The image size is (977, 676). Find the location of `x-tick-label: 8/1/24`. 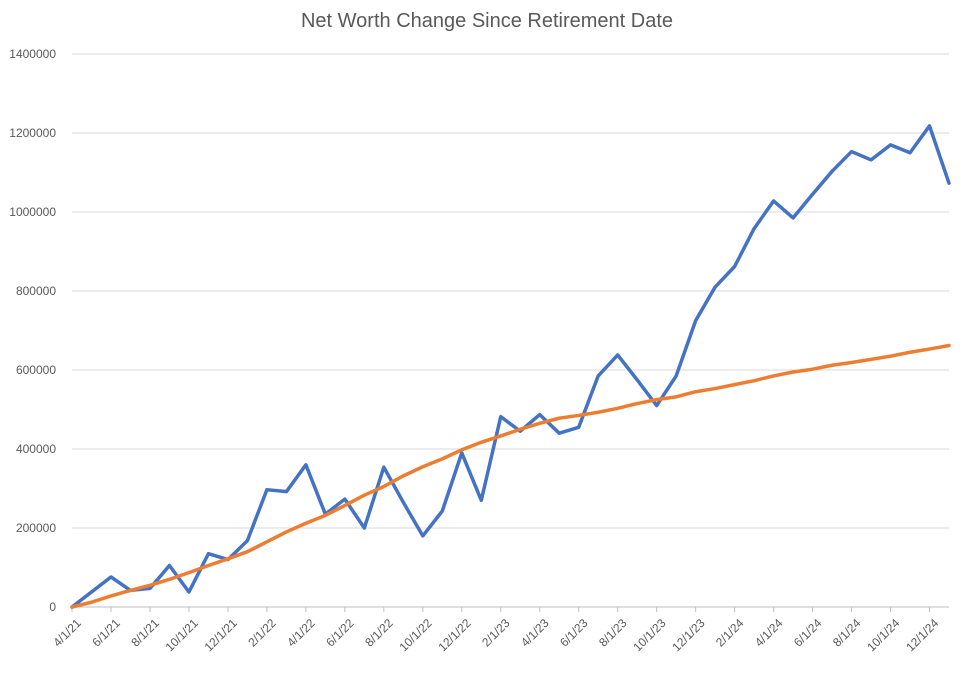

x-tick-label: 8/1/24 is located at coordinates (847, 633).